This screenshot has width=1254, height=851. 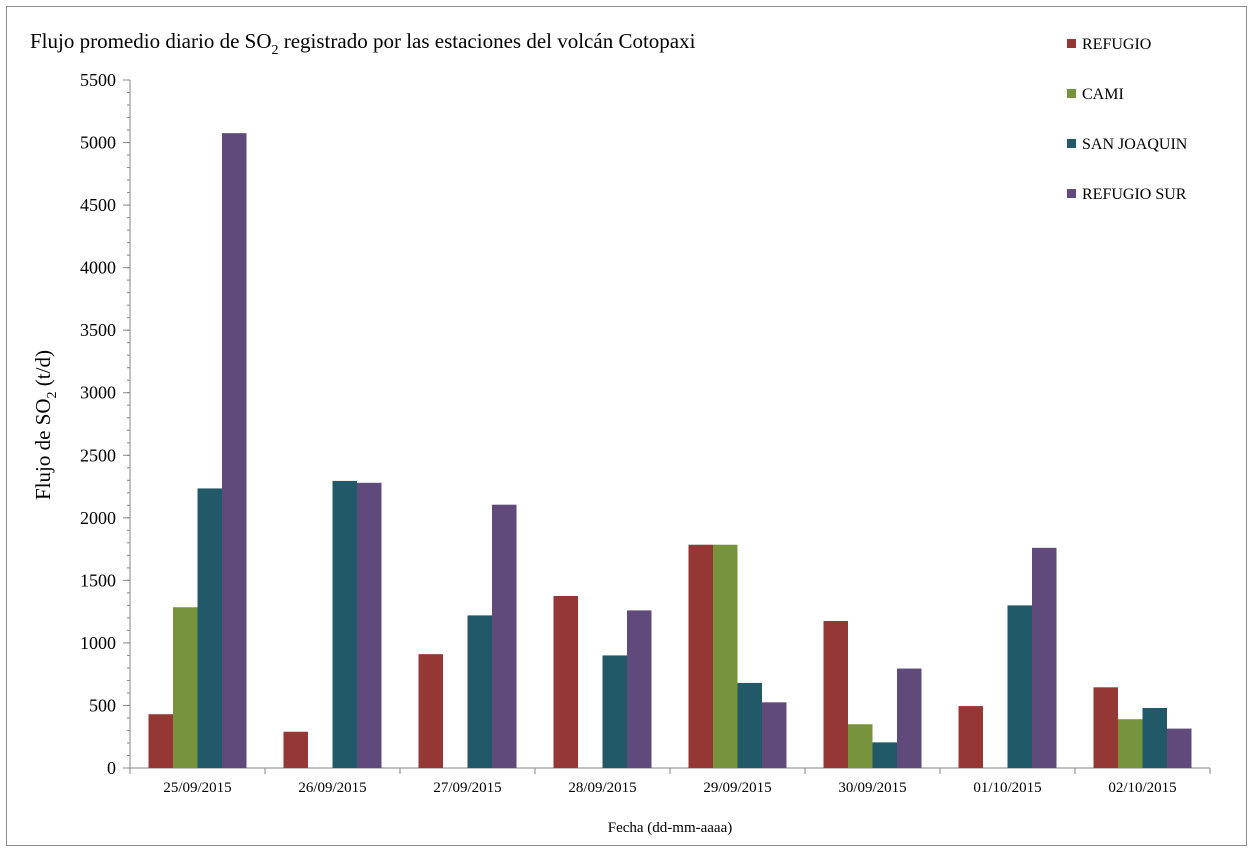 What do you see at coordinates (872, 788) in the screenshot?
I see `x-tick-label: 30/09/2015` at bounding box center [872, 788].